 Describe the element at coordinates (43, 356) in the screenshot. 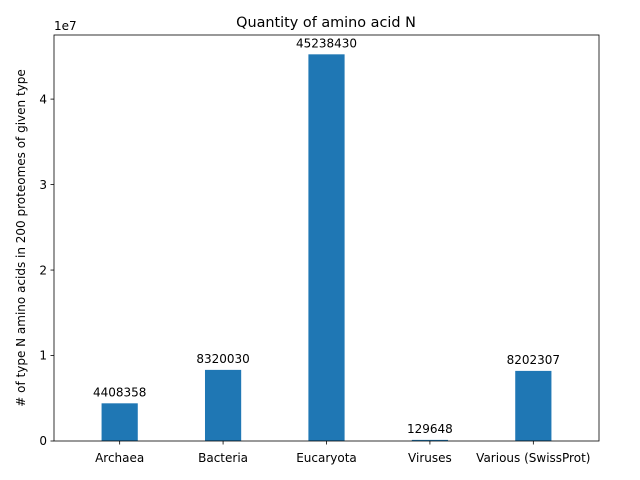

I see `y-tick-label: 1` at that location.